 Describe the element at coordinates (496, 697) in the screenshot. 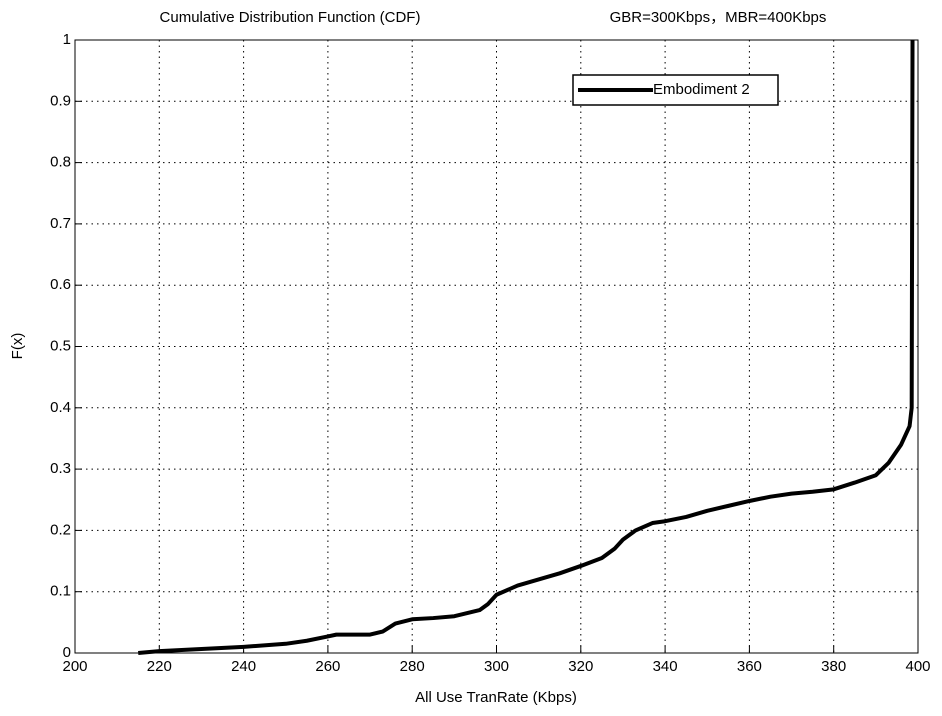

I see `x-axis-label: All Use TranRate (Kbps)` at that location.